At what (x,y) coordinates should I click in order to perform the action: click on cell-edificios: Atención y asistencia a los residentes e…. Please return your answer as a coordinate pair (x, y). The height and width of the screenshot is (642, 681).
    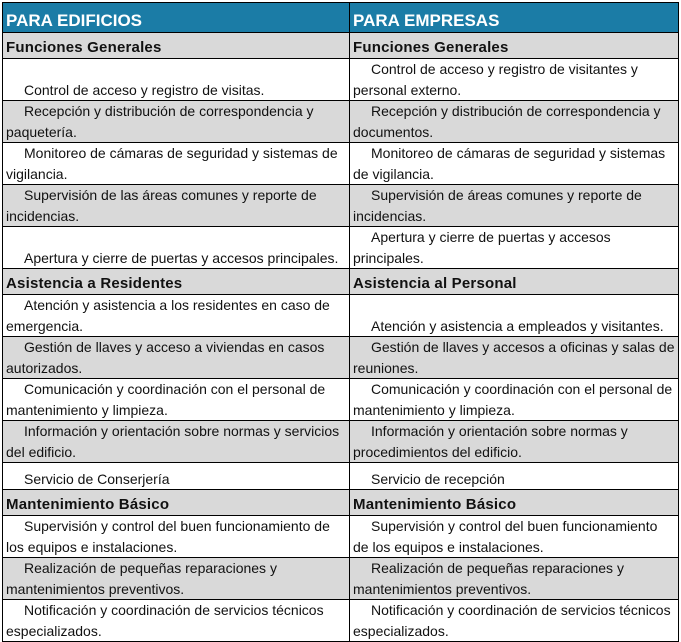
    Looking at the image, I should click on (176, 315).